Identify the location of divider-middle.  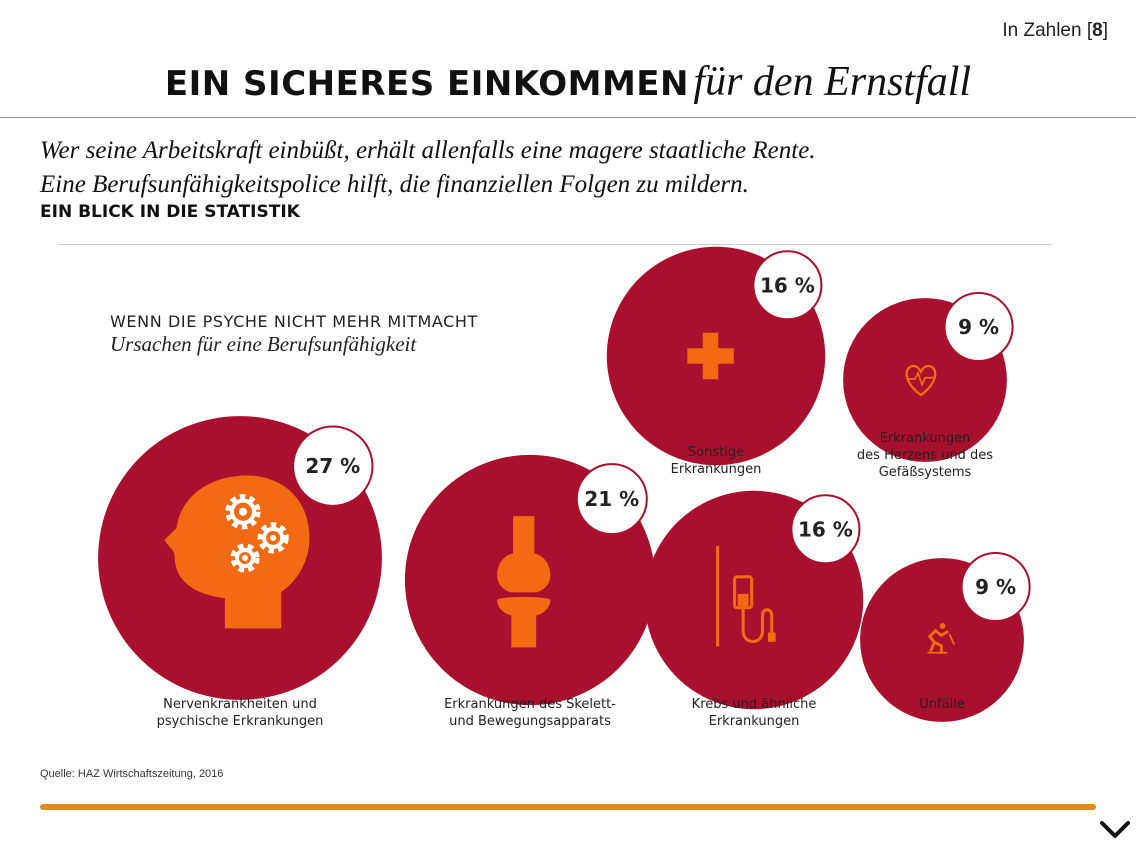
(555, 244).